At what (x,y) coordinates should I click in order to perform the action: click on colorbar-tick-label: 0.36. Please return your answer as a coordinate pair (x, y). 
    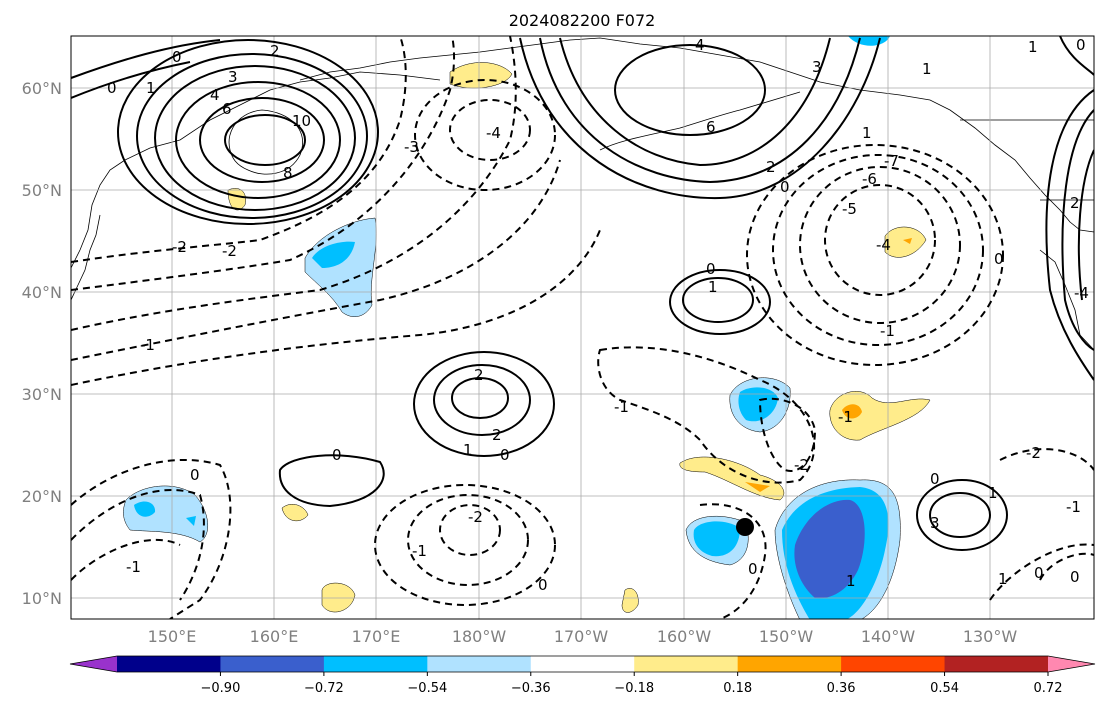
    Looking at the image, I should click on (841, 688).